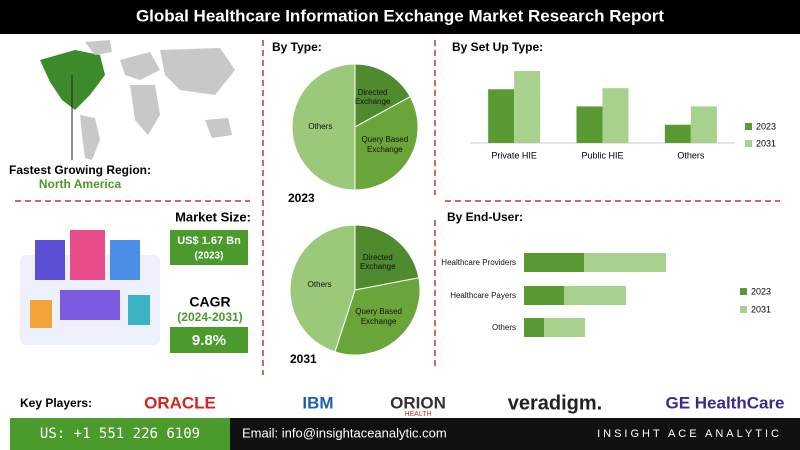  I want to click on x-tick-label: Private HIE, so click(514, 155).